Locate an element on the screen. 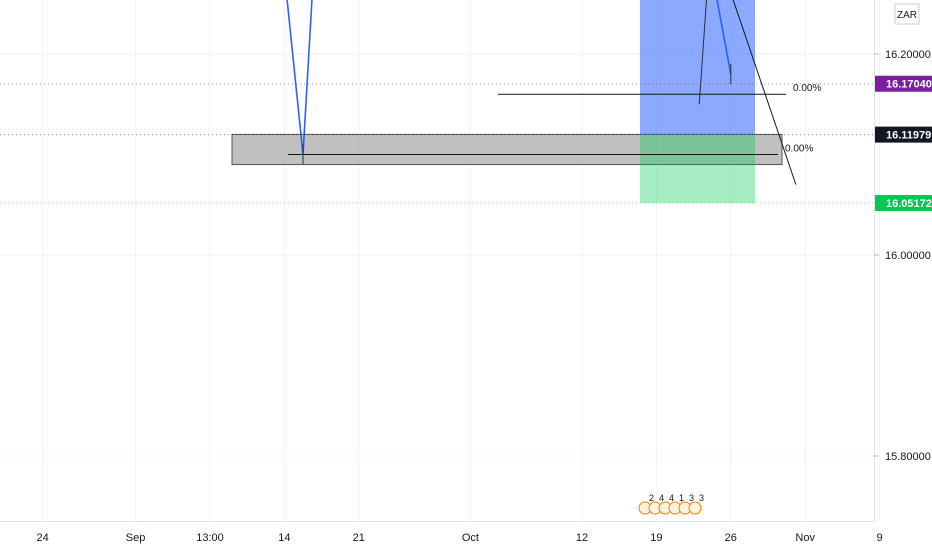  x-tick-label: 19 is located at coordinates (656, 538).